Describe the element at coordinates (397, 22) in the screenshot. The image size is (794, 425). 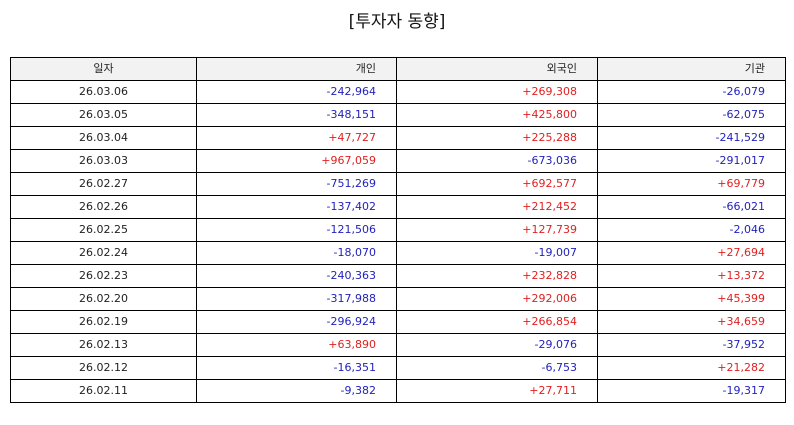
I see `page-title: [투자자 동향]` at that location.